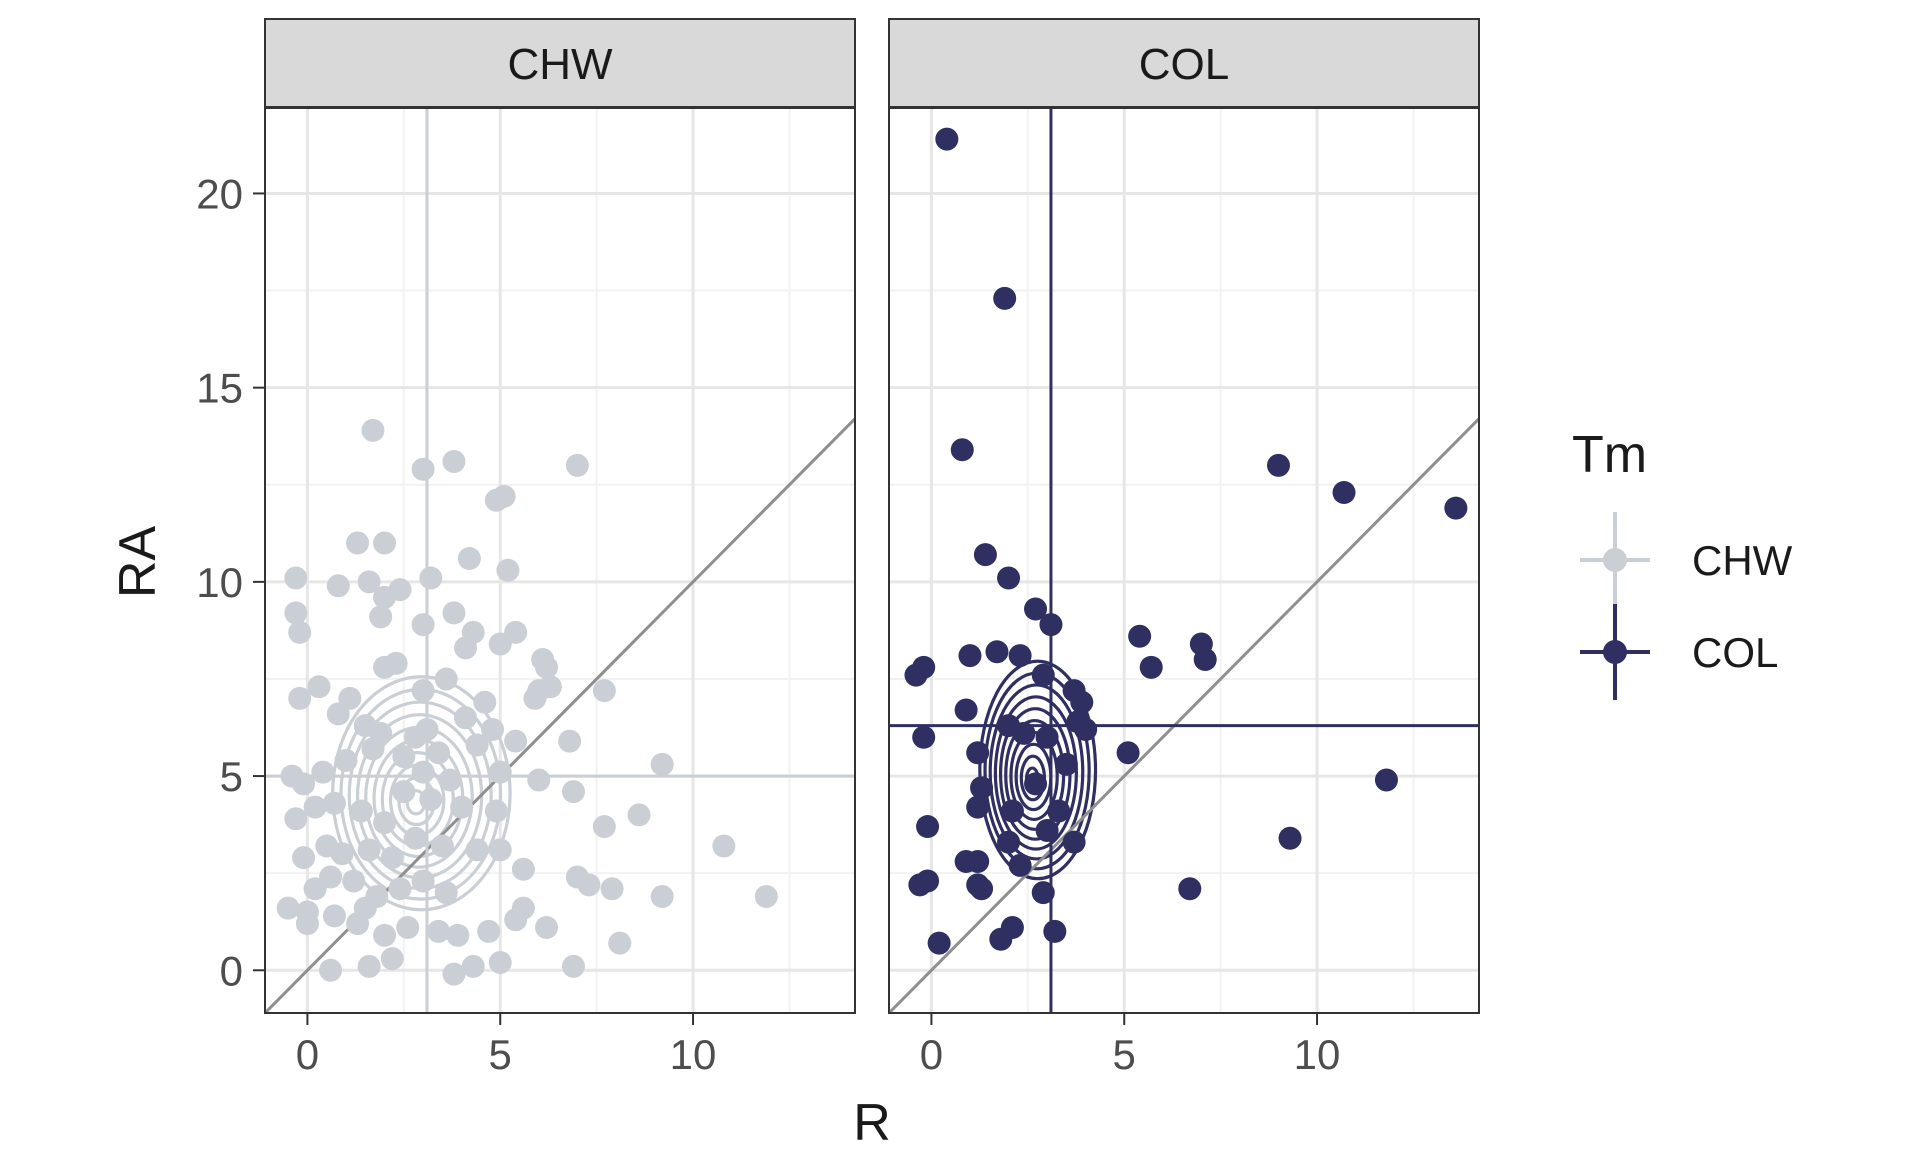  Describe the element at coordinates (231, 970) in the screenshot. I see `y-tick-label: 0` at that location.